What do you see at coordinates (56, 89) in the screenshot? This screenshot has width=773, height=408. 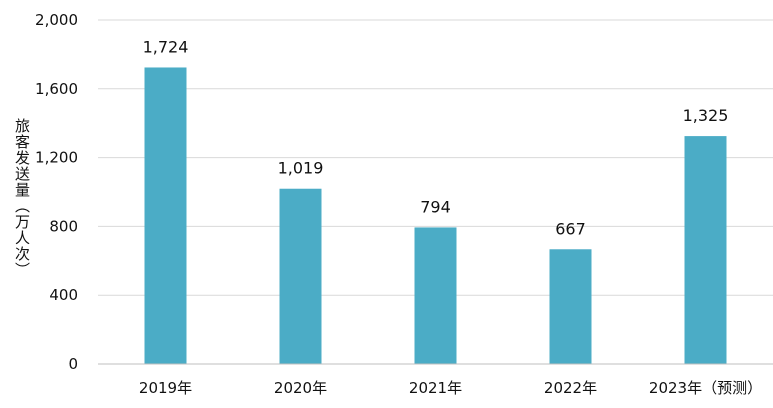 I see `y-tick-label: 1,600` at bounding box center [56, 89].